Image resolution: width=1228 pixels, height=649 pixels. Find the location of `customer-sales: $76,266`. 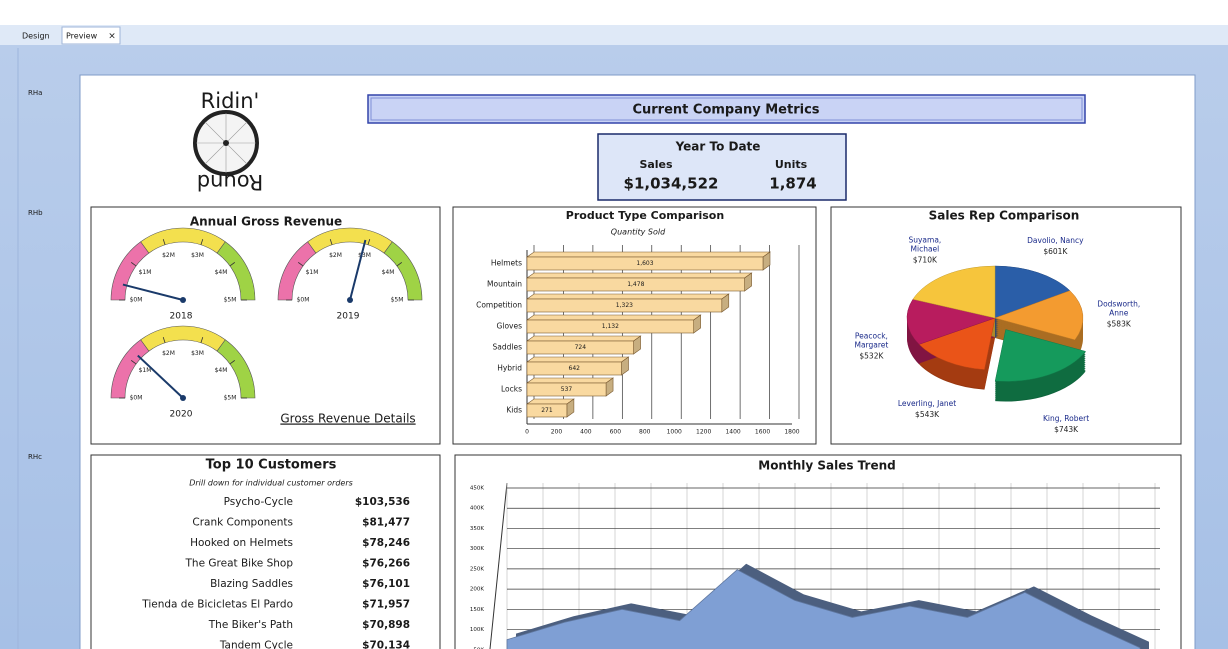

customer-sales: $76,266 is located at coordinates (386, 564).